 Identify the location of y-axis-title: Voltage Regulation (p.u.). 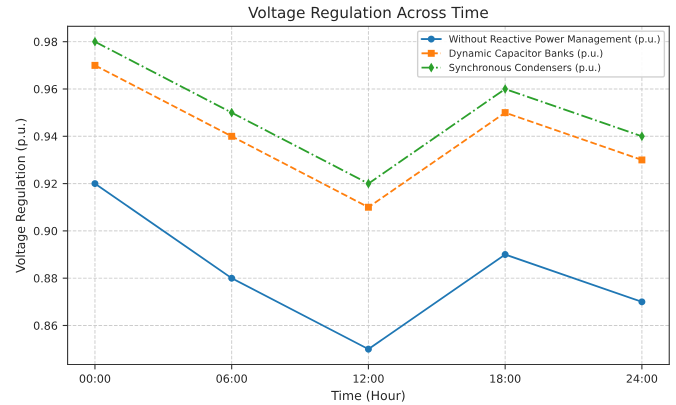
(21, 195).